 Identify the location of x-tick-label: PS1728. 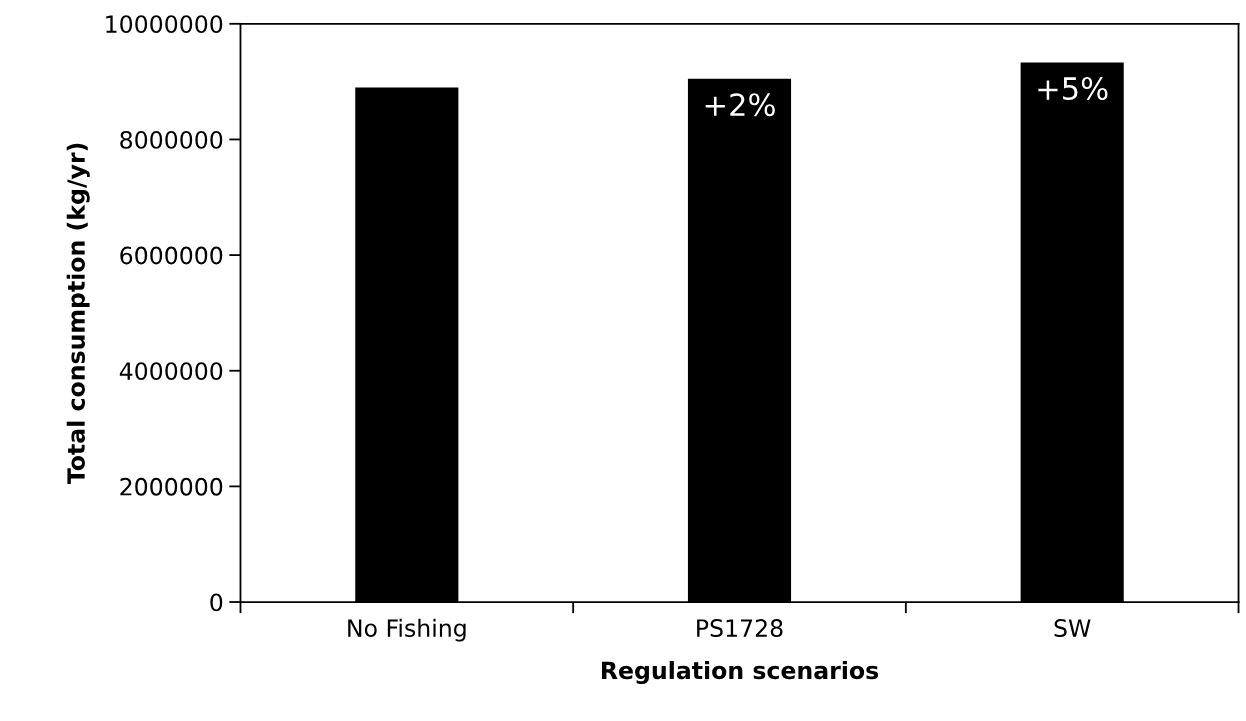
(740, 628).